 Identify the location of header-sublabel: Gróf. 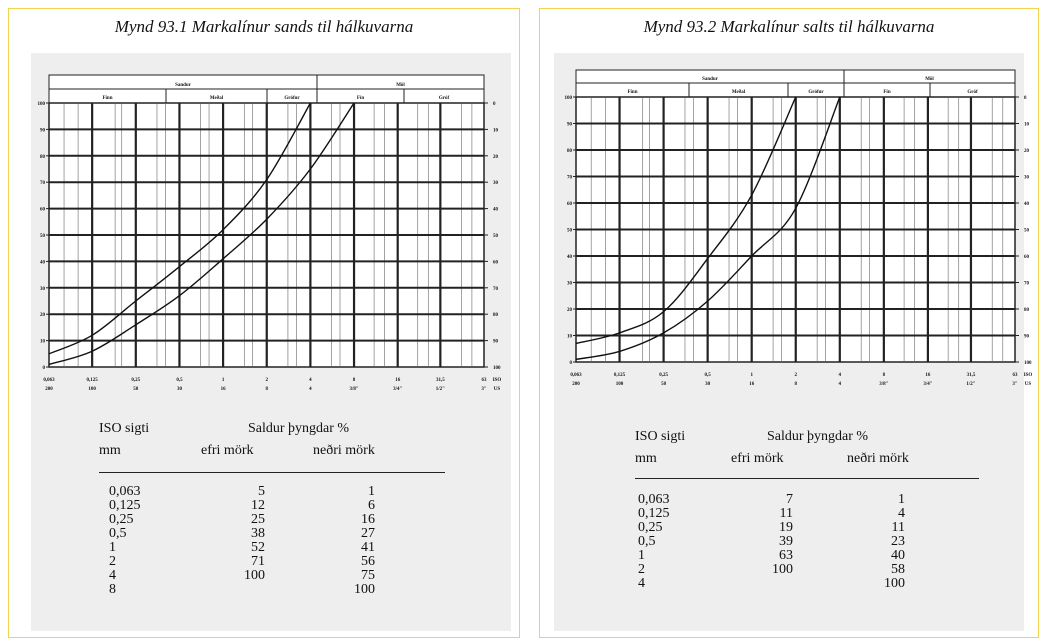
(444, 98).